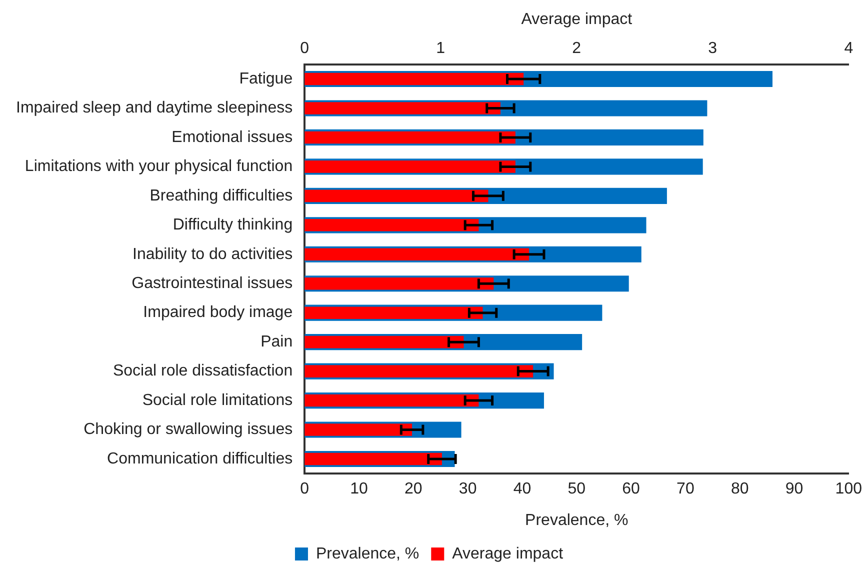 The width and height of the screenshot is (868, 572). I want to click on y-tick-label: Impaired body image, so click(218, 313).